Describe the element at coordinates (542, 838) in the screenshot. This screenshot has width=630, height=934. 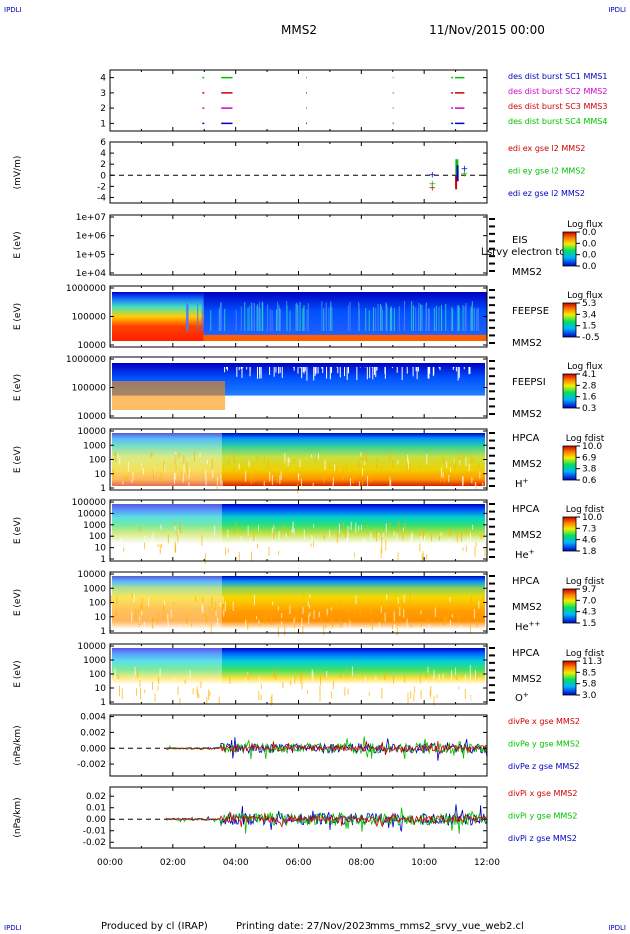
I see `legend-entry: divPi z gse MMS2` at that location.